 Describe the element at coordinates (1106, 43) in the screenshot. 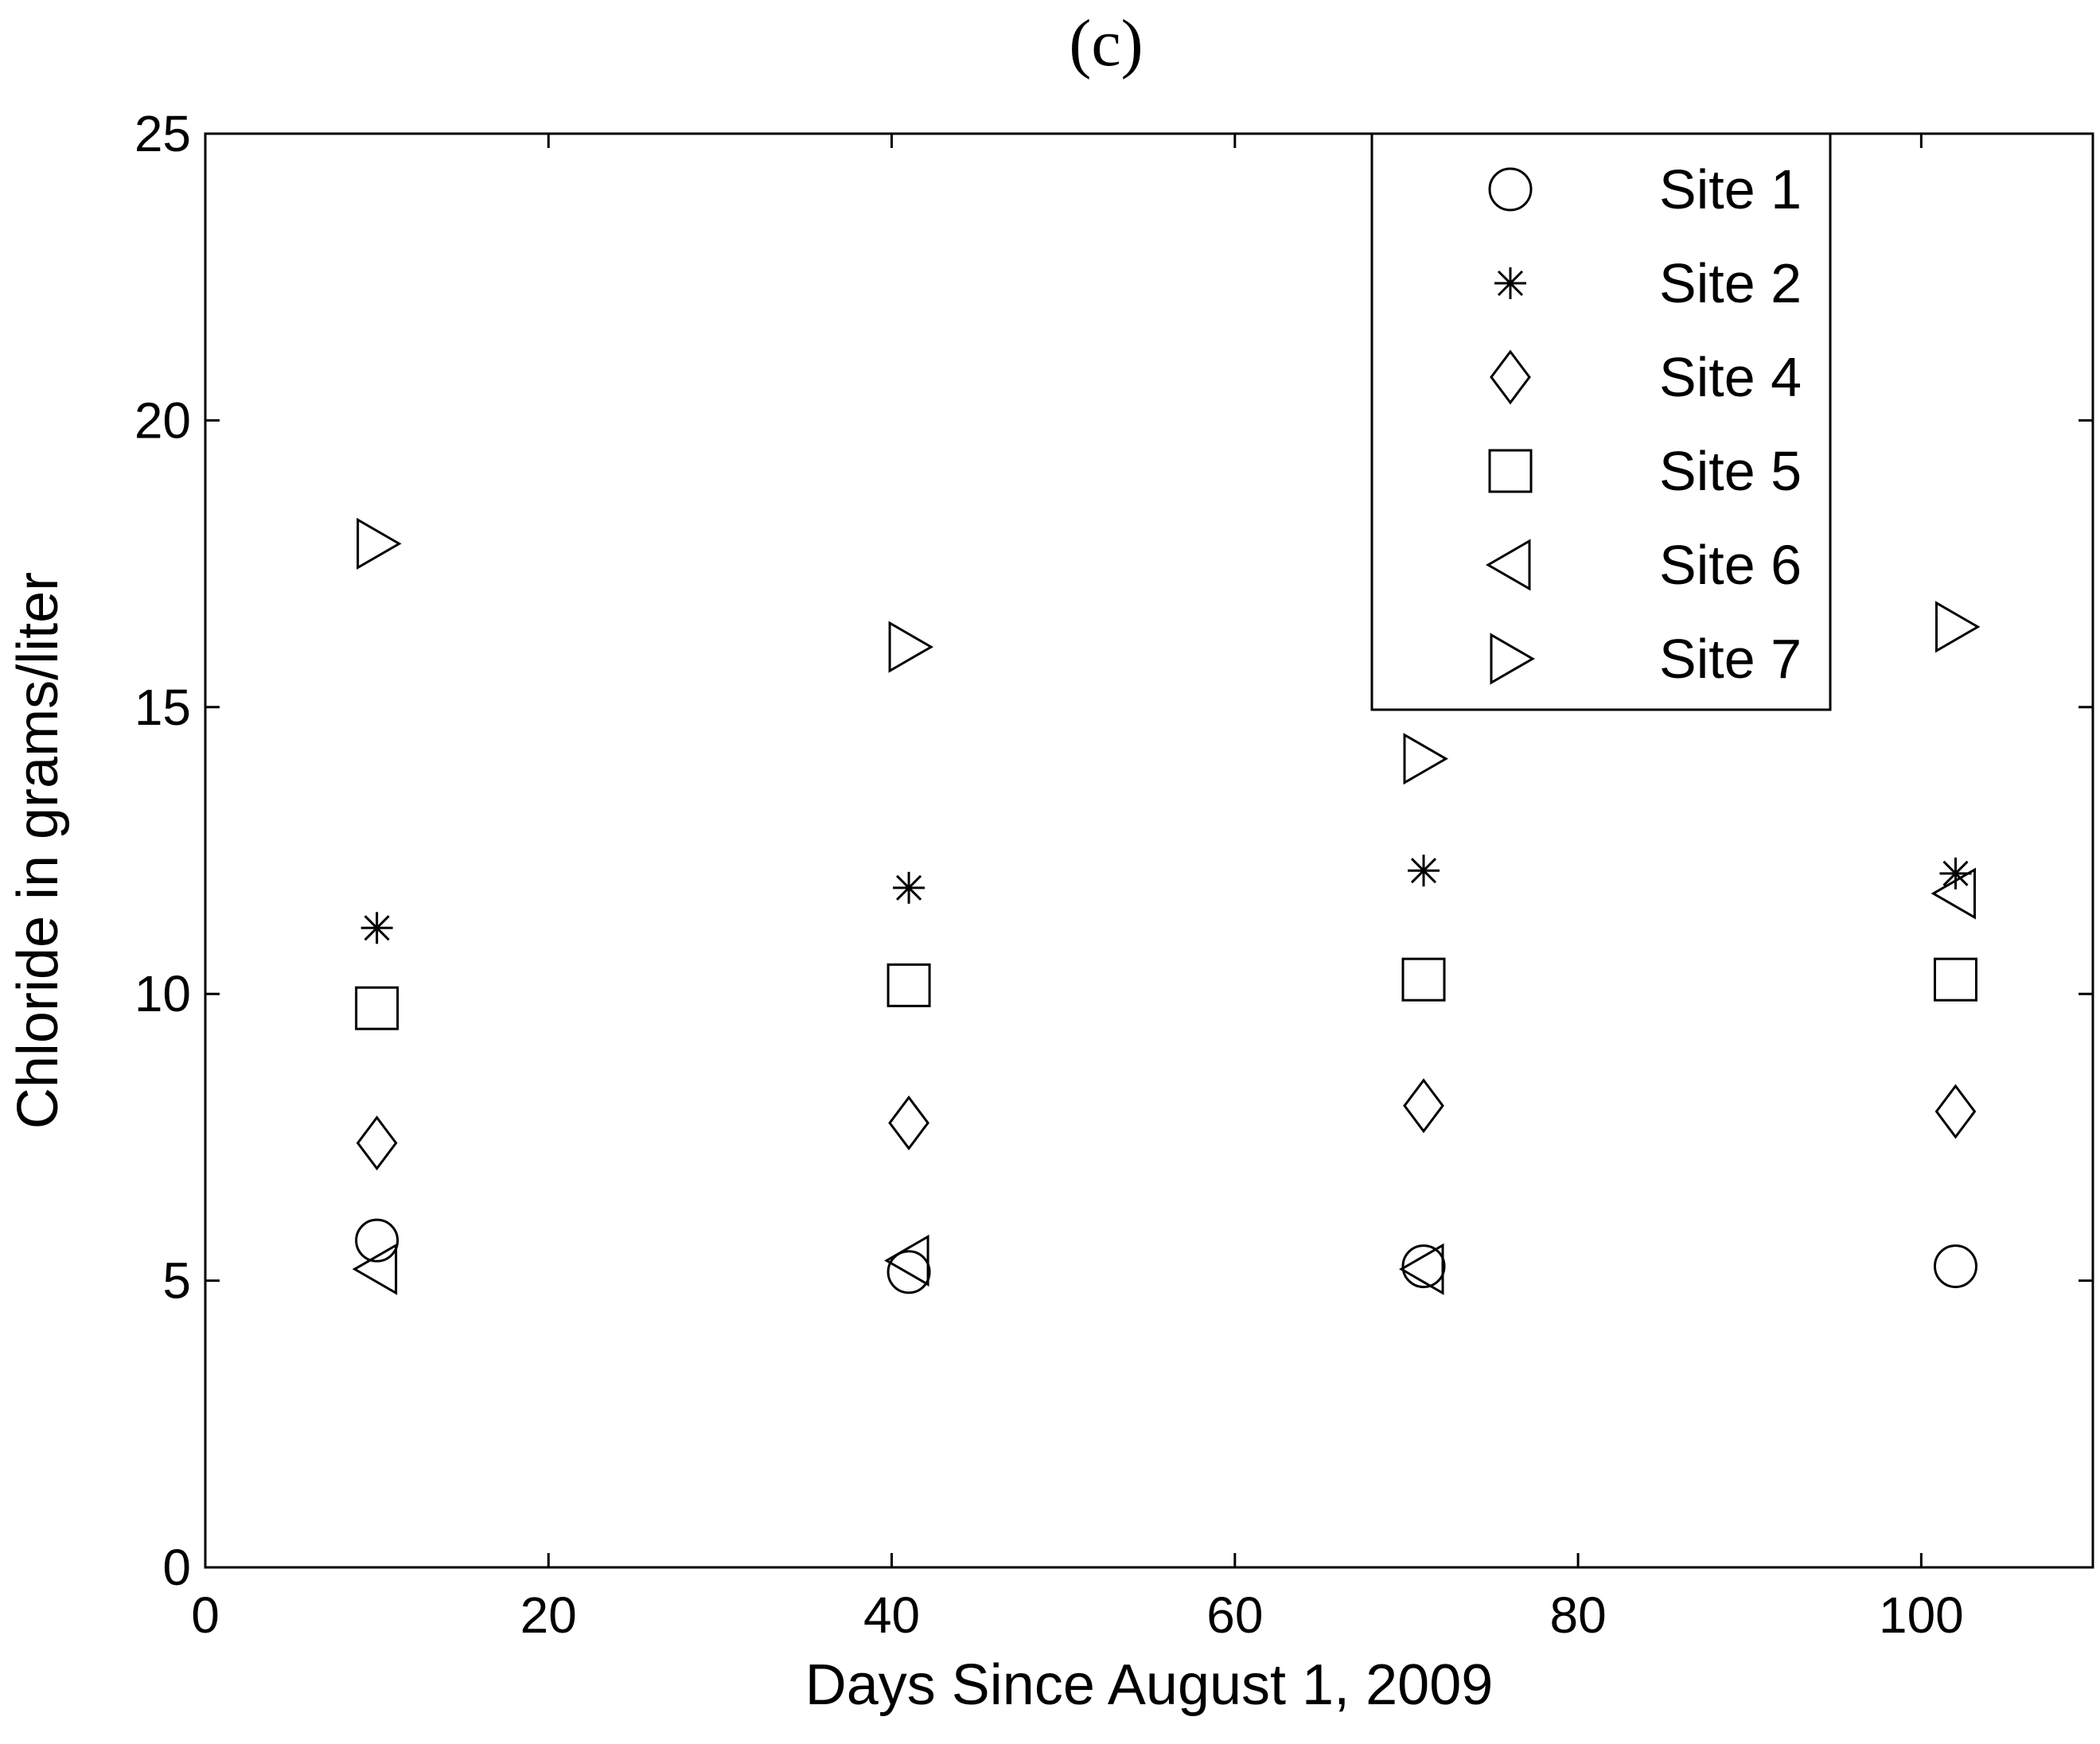

I see `chart-title: (c)` at that location.